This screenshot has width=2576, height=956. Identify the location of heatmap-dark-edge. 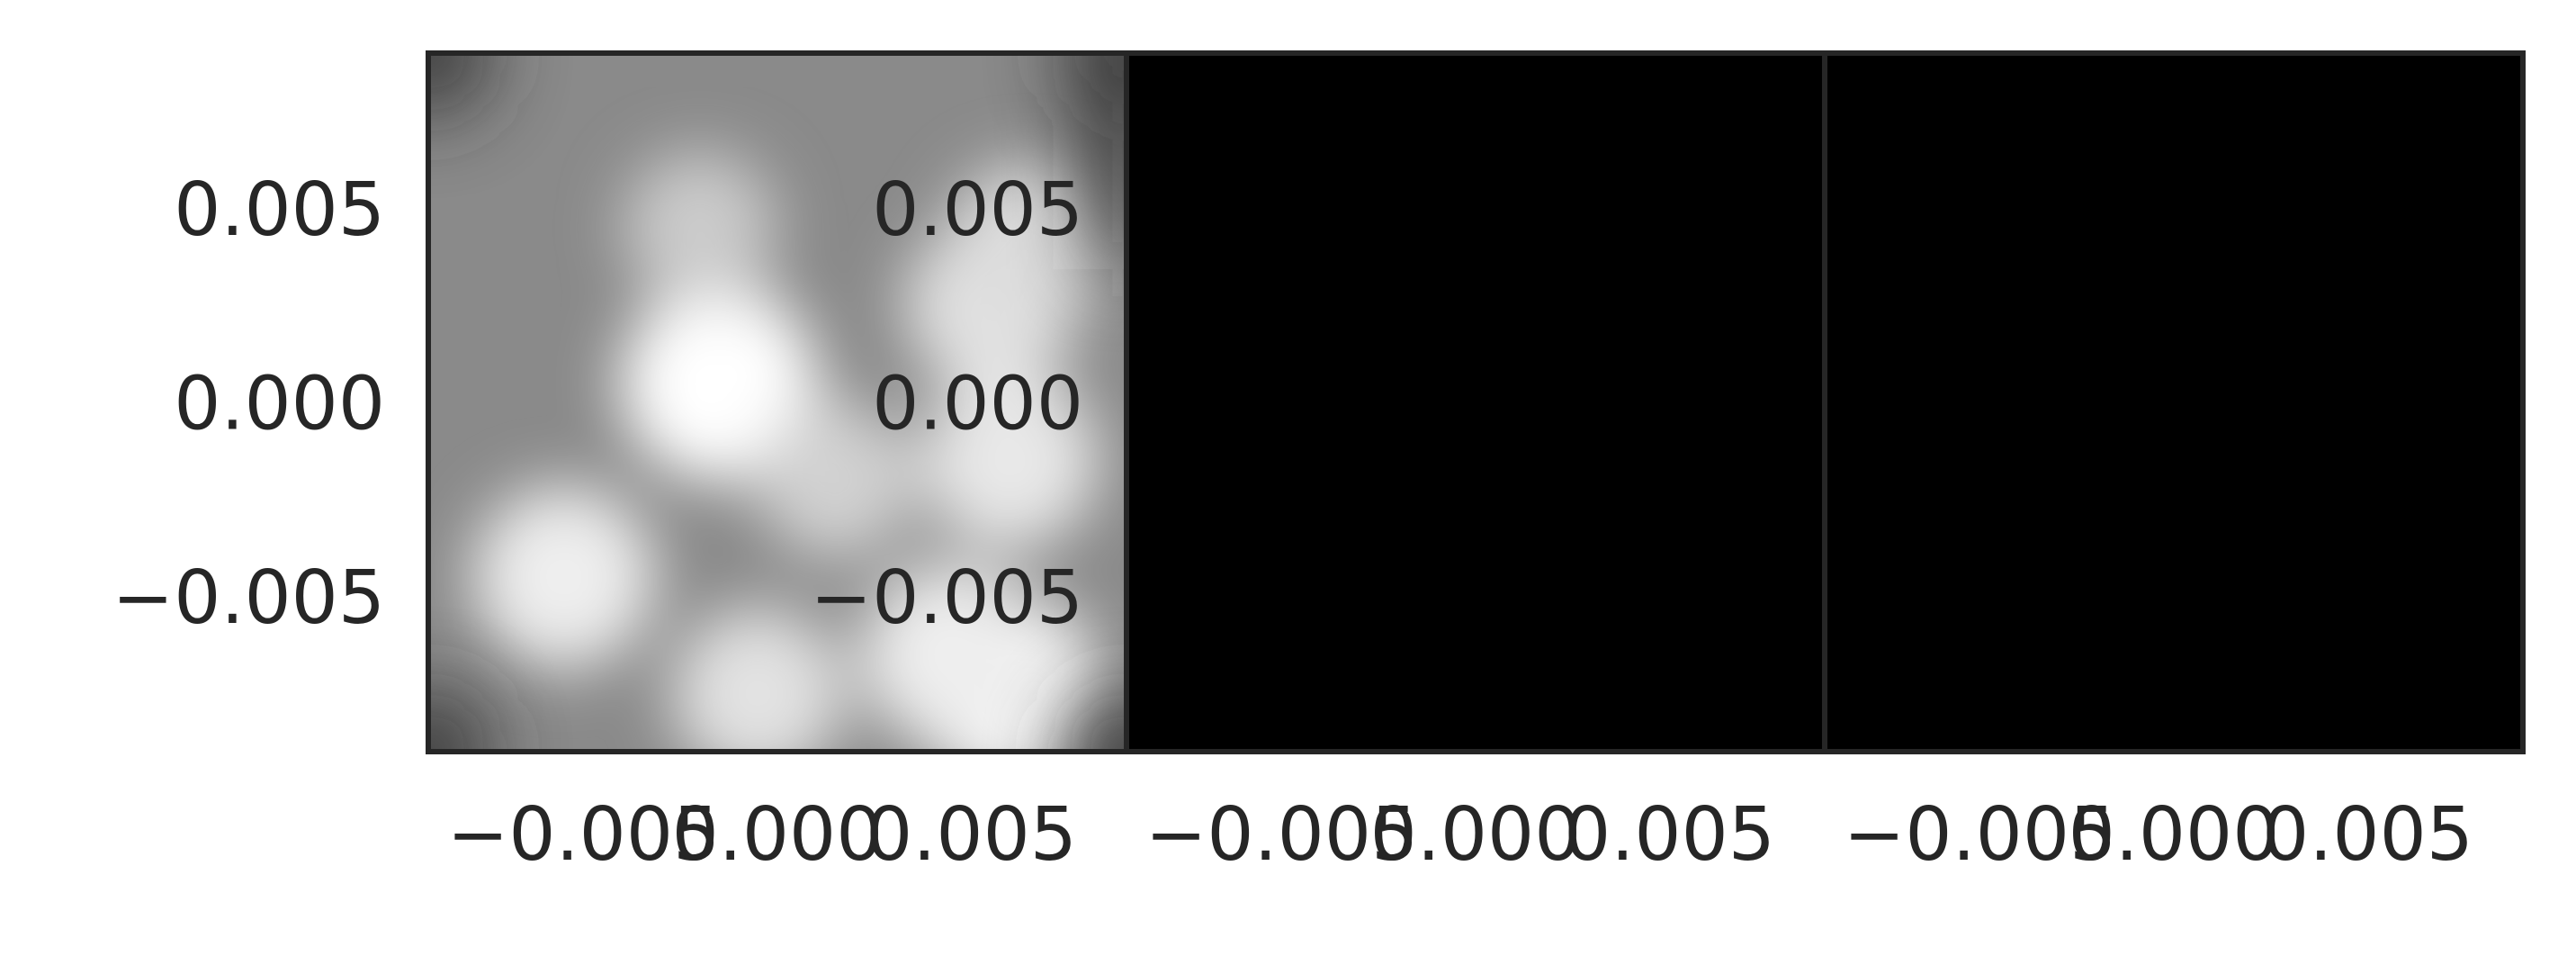
(1108, 161).